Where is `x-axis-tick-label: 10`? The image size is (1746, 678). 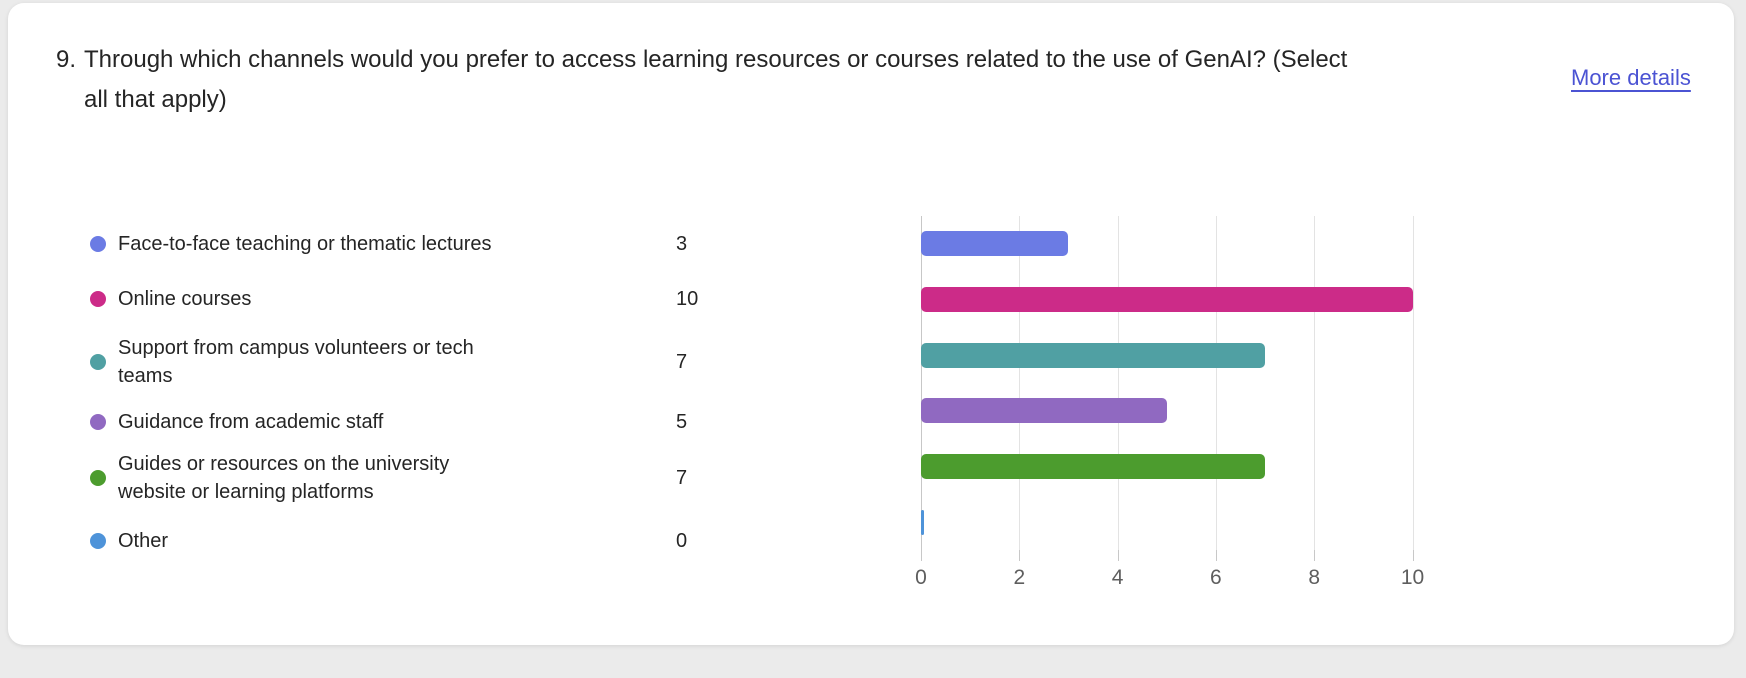 x-axis-tick-label: 10 is located at coordinates (1412, 577).